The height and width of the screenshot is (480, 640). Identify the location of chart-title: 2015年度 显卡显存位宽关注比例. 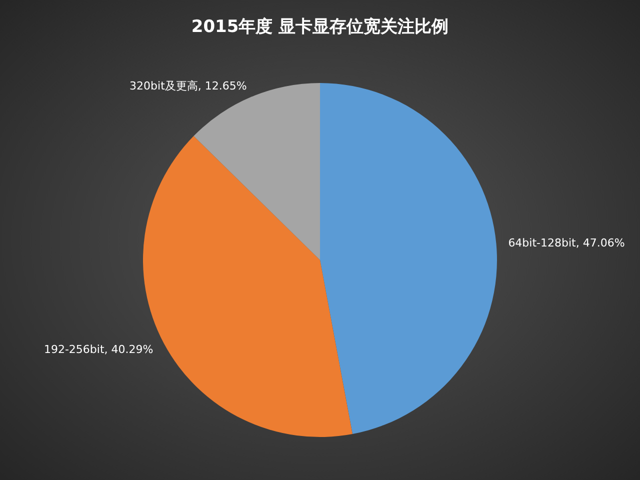
(320, 27).